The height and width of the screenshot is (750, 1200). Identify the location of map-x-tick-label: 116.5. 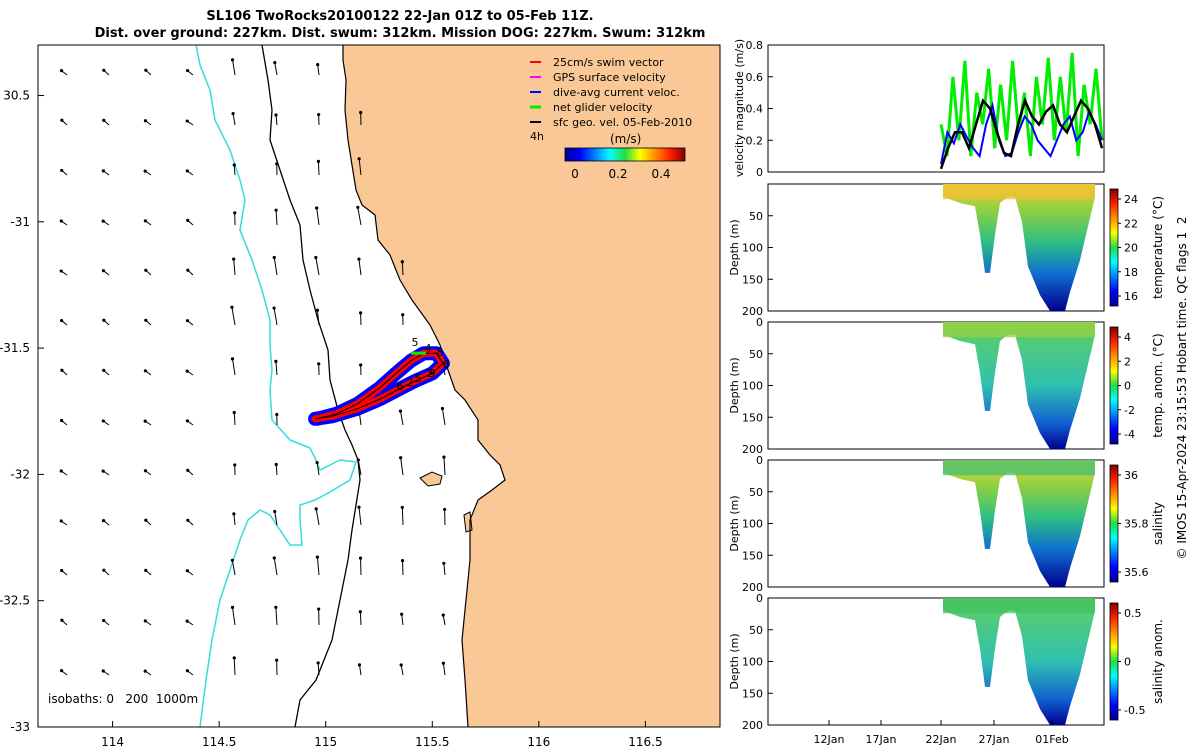
(645, 742).